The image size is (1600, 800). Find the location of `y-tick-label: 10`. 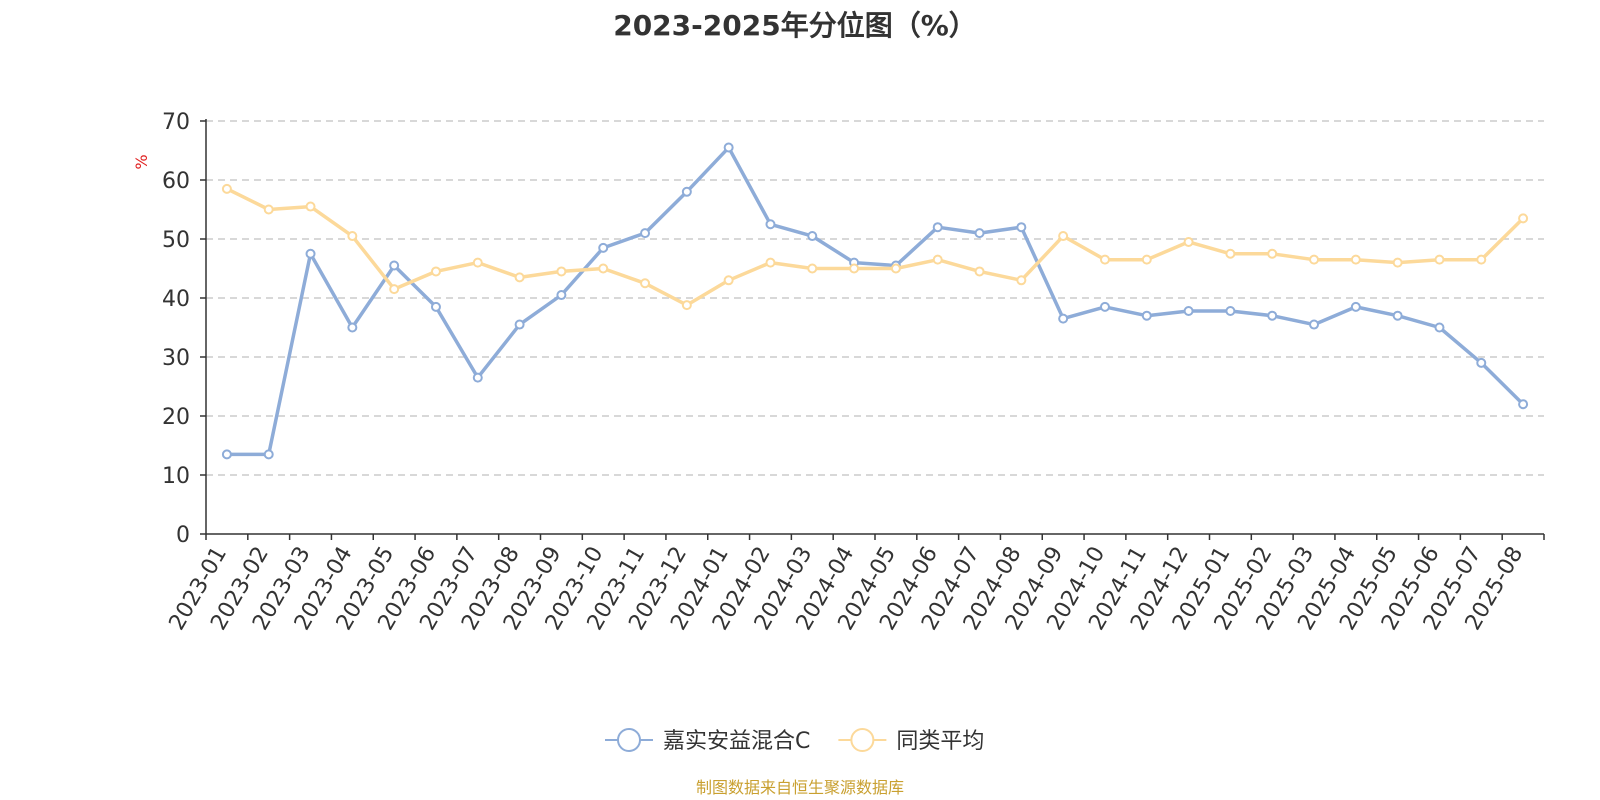

y-tick-label: 10 is located at coordinates (176, 476).